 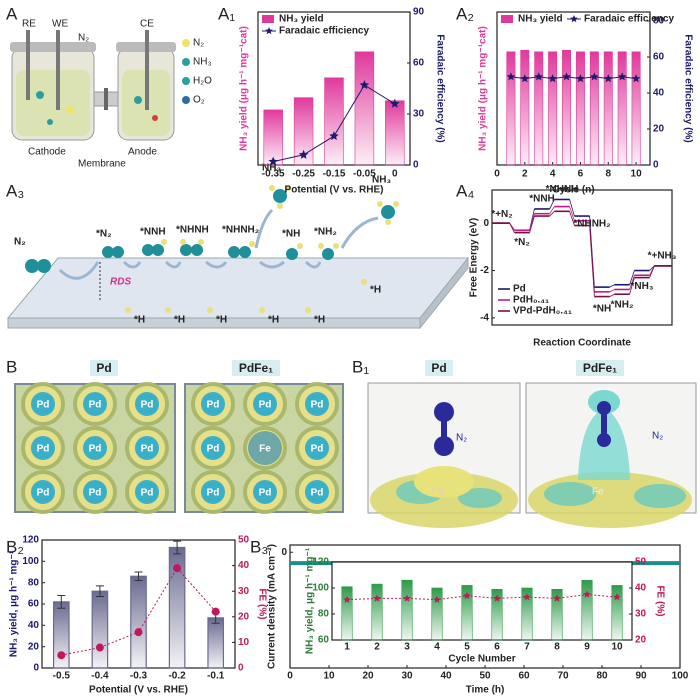 I want to click on intermediate-label: *NHNH, so click(x=192, y=230).